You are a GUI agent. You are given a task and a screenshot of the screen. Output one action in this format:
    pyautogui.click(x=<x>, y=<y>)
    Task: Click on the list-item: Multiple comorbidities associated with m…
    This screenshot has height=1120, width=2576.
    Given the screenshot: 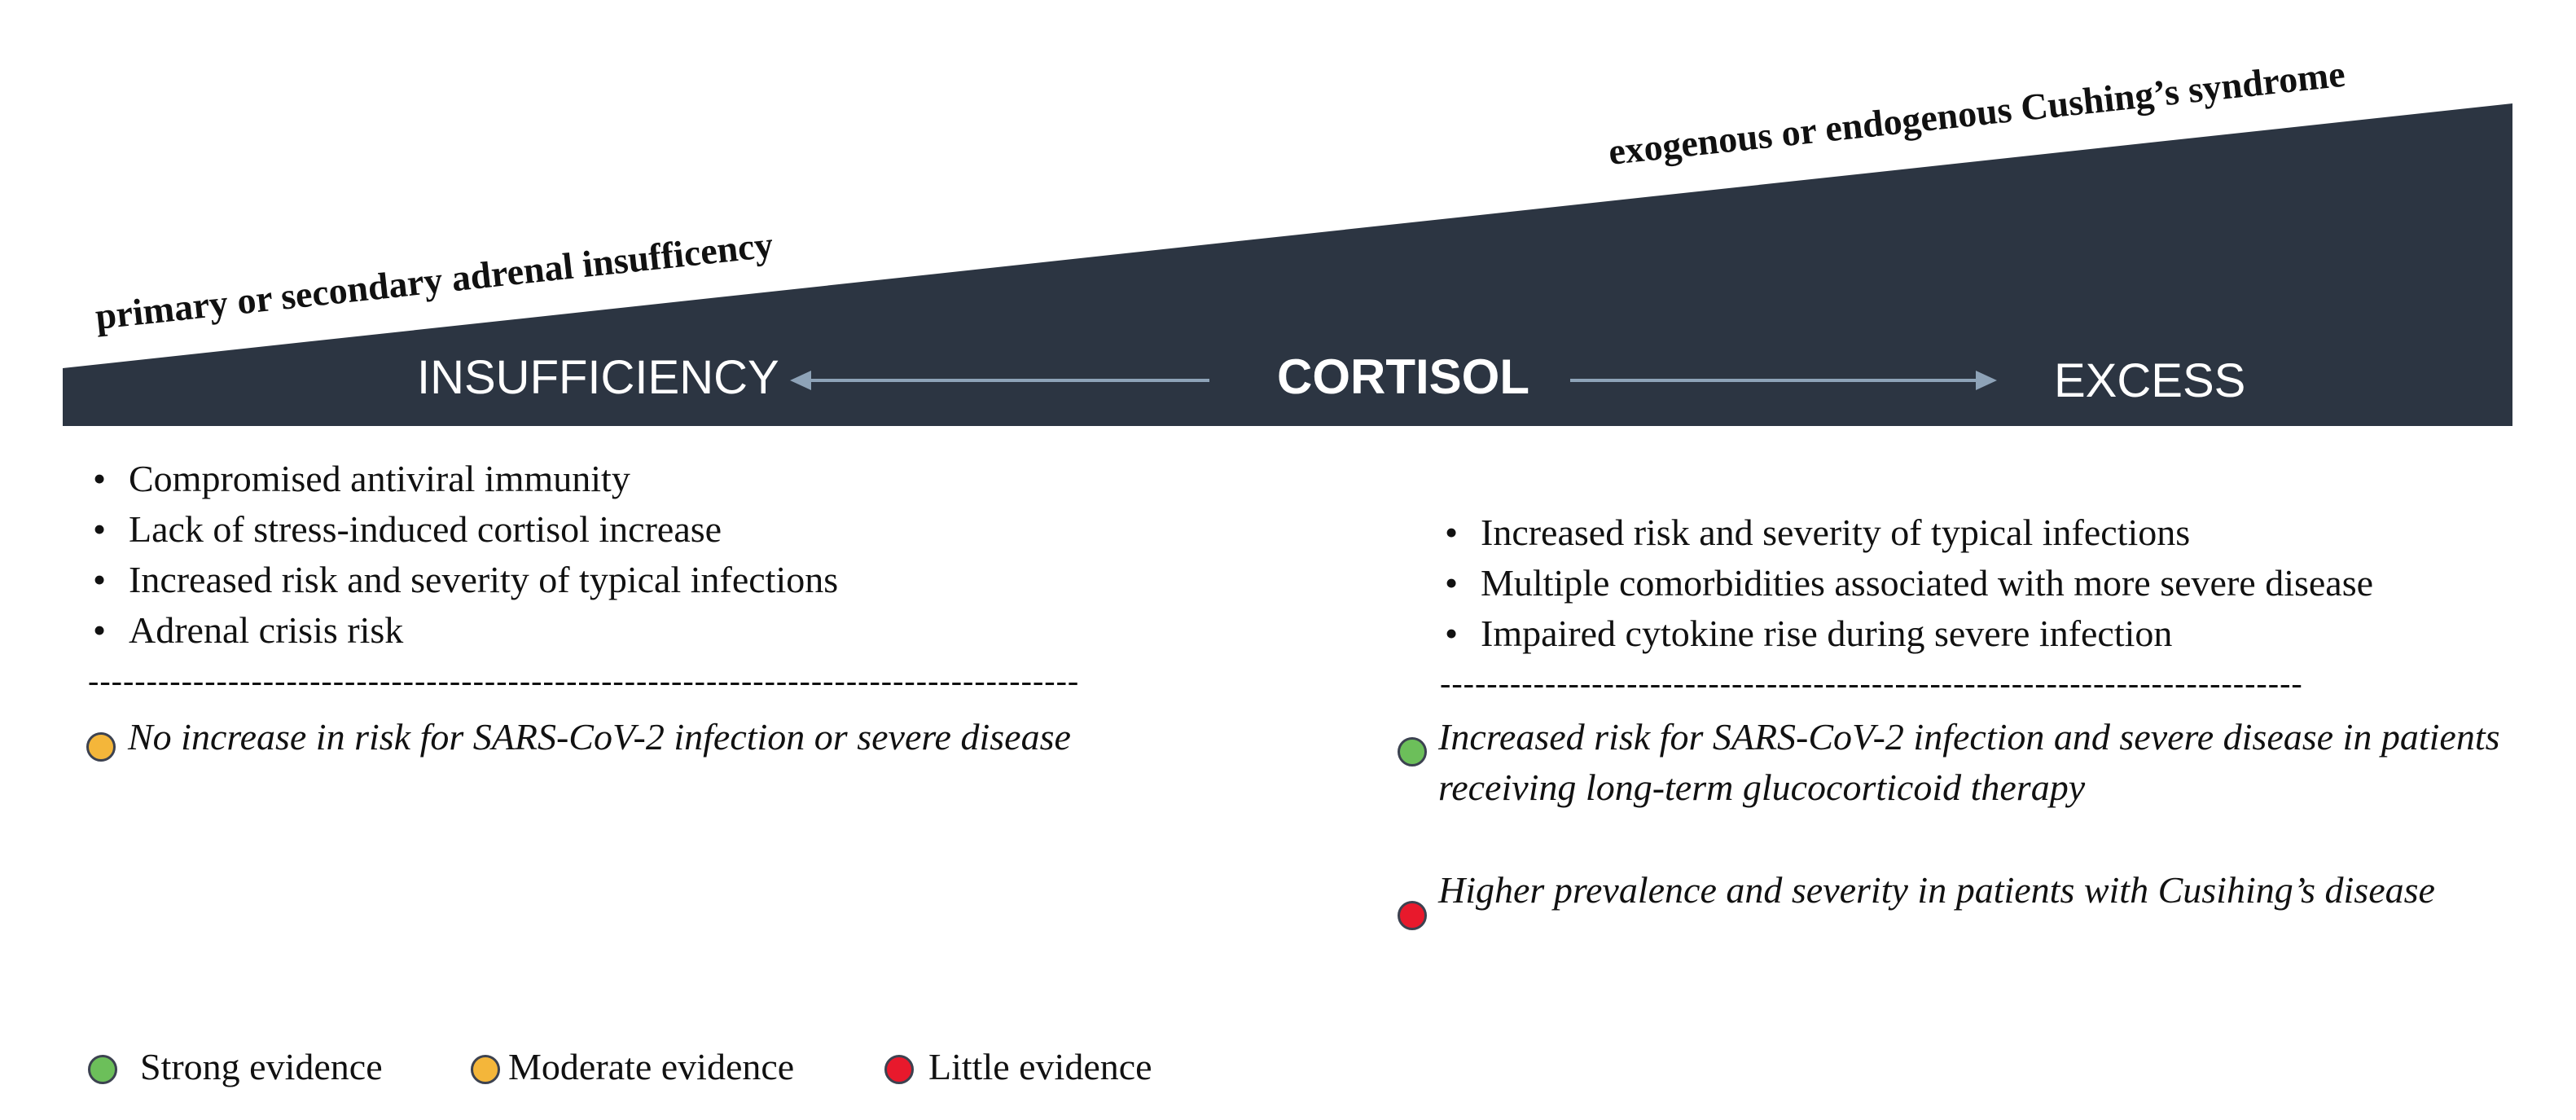 What is the action you would take?
    pyautogui.click(x=1907, y=583)
    